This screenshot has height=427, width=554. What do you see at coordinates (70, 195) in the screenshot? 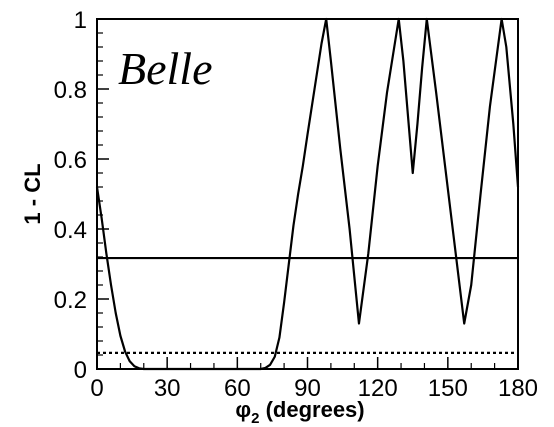
I see `y-tick-labels: 0 0.2 0.4 0.6 0.8 1` at bounding box center [70, 195].